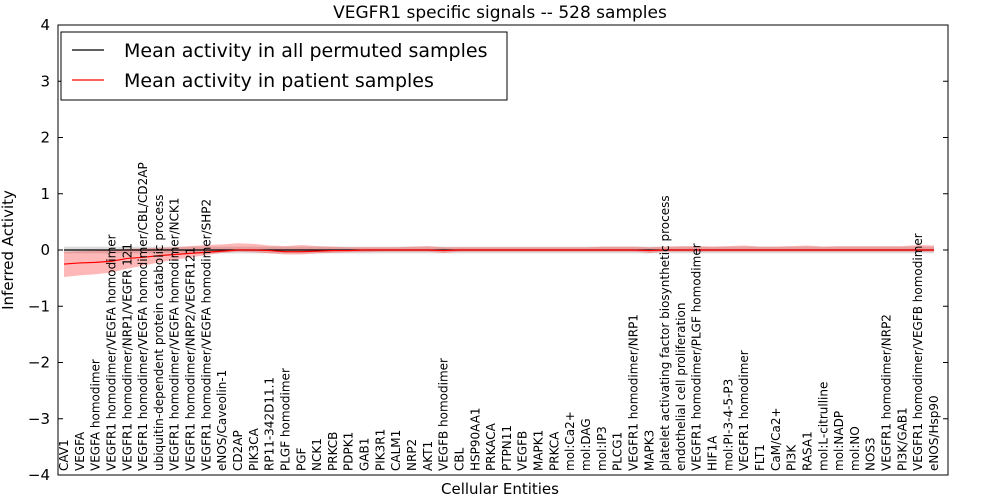 This screenshot has width=1000, height=500. I want to click on x-category-label: eNOS/Caveolin-1, so click(222, 420).